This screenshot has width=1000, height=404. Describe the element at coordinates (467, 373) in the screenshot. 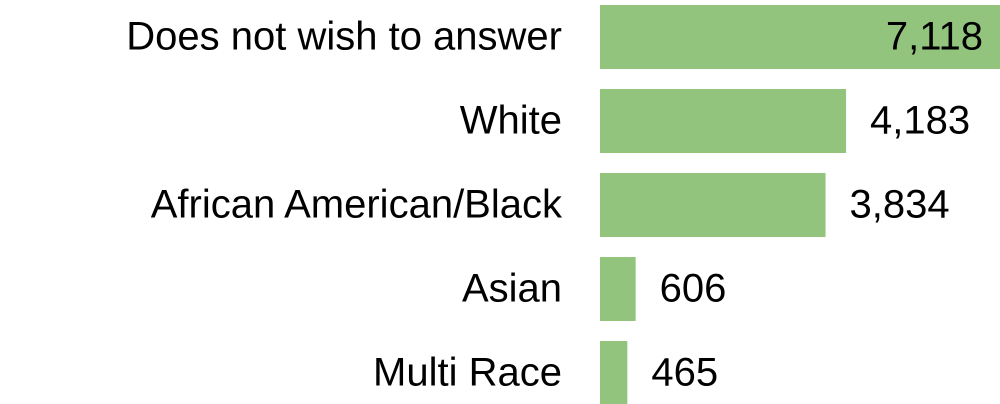

I see `category-label: Multi Race` at that location.